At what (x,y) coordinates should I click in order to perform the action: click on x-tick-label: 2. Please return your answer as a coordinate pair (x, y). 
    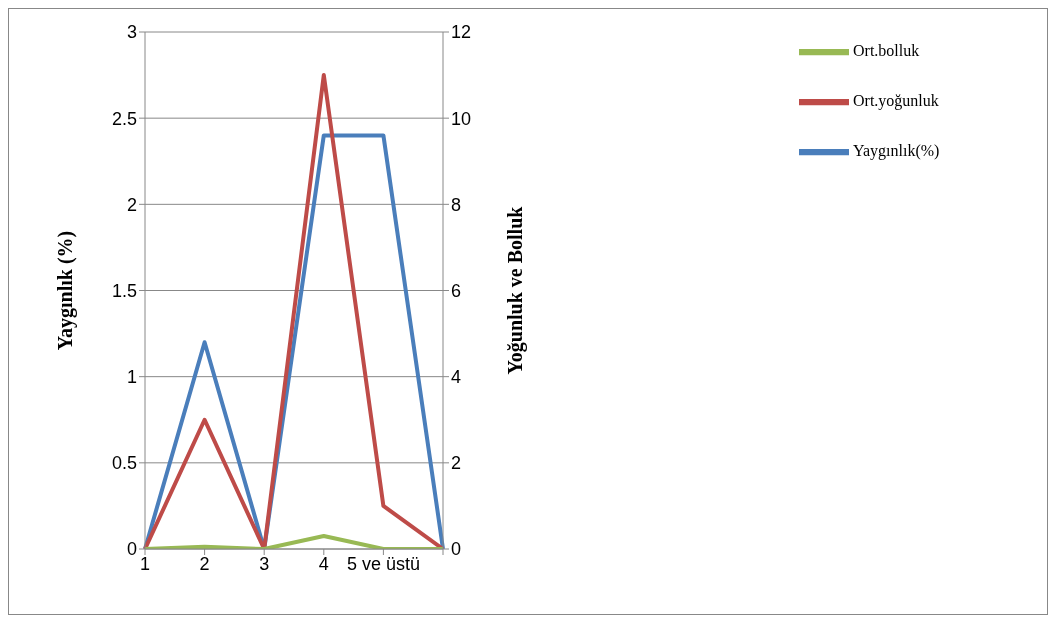
    Looking at the image, I should click on (204, 563).